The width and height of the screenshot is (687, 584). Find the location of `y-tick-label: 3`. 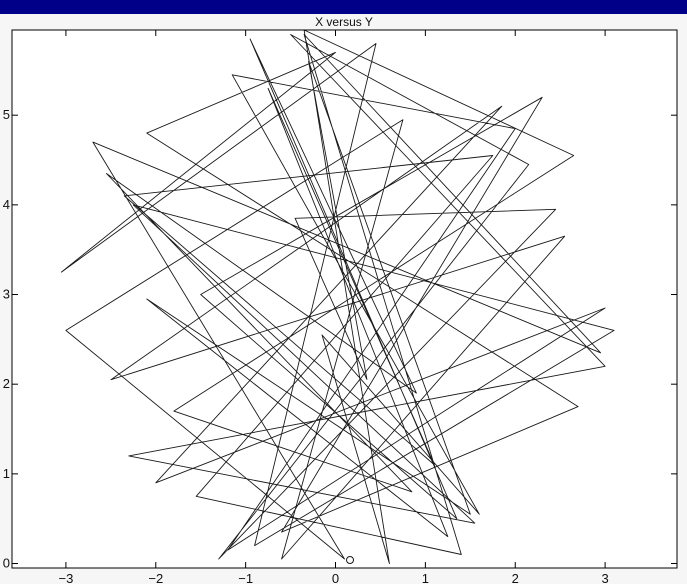

y-tick-label: 3 is located at coordinates (6, 294).